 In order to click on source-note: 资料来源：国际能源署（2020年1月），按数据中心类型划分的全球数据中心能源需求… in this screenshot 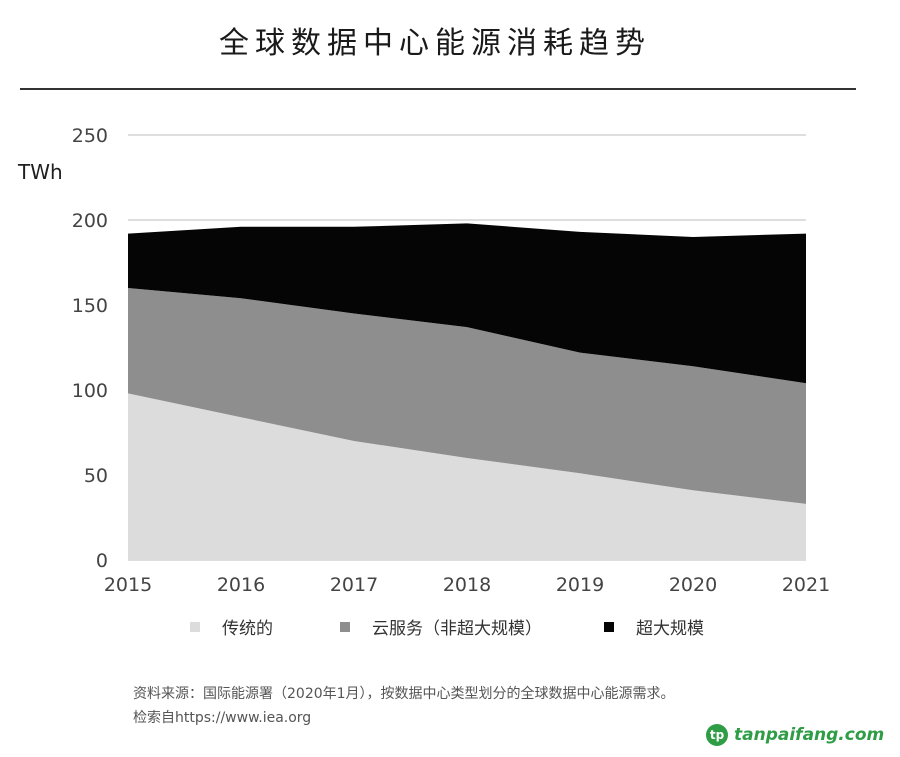, I will do `click(404, 706)`.